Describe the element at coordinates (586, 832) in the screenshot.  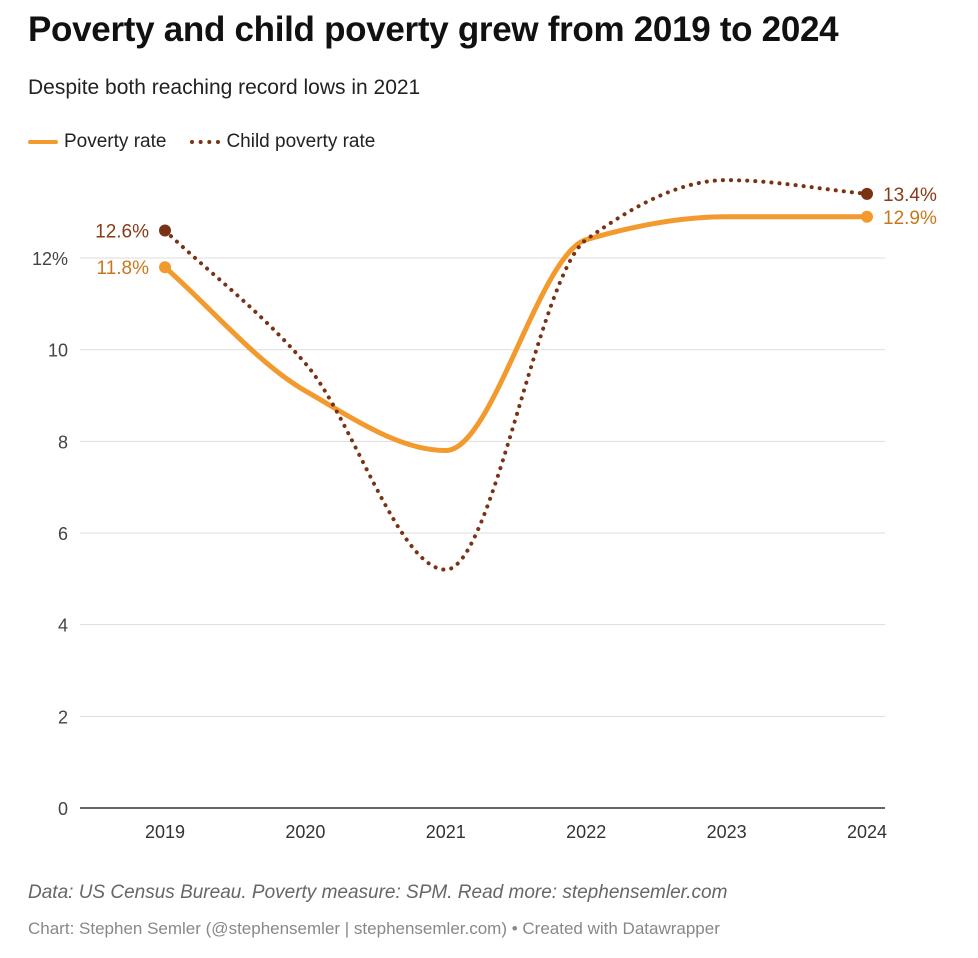
I see `x-tick-label: 2022` at that location.